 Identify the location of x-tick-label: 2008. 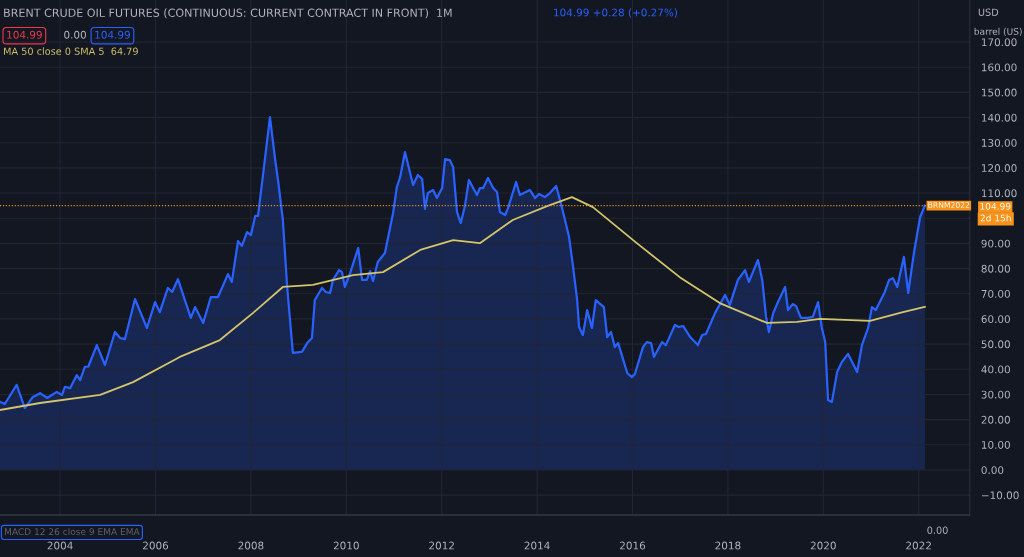
(251, 545).